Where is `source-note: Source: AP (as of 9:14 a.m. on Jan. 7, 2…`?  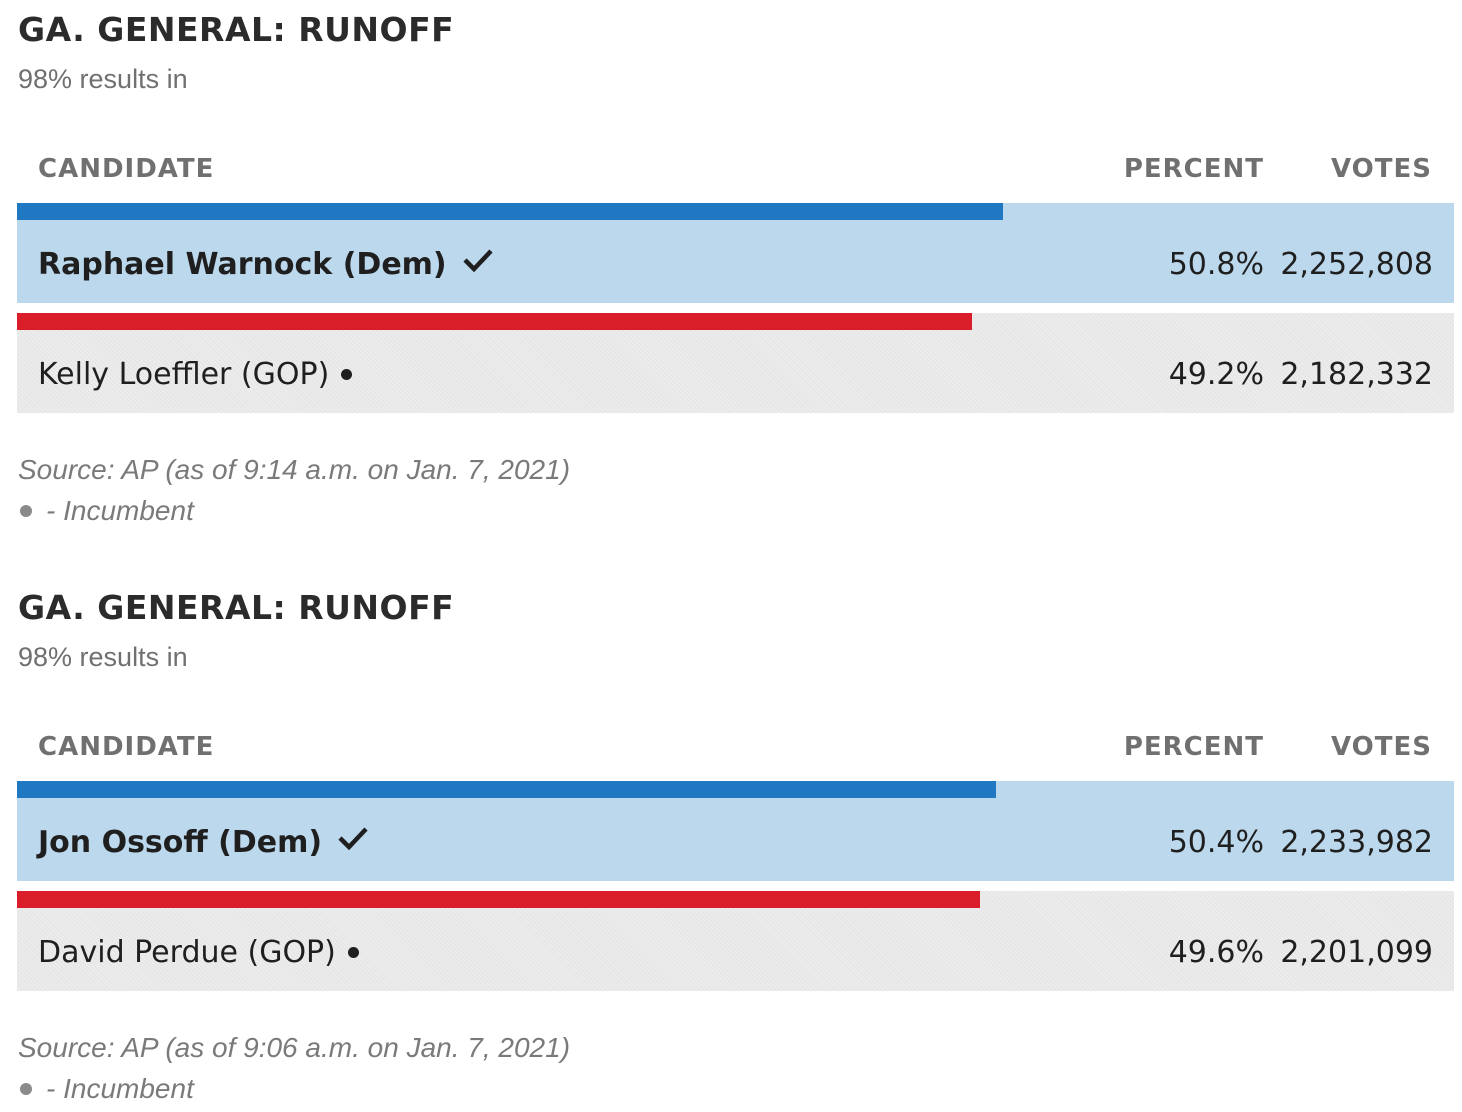
source-note: Source: AP (as of 9:14 a.m. on Jan. 7, 2… is located at coordinates (294, 469).